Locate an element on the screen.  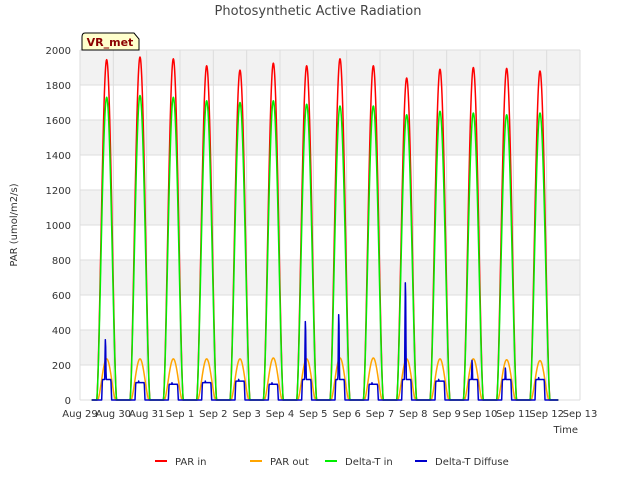
legend-label: Delta-T Diffuse is located at coordinates (472, 462).